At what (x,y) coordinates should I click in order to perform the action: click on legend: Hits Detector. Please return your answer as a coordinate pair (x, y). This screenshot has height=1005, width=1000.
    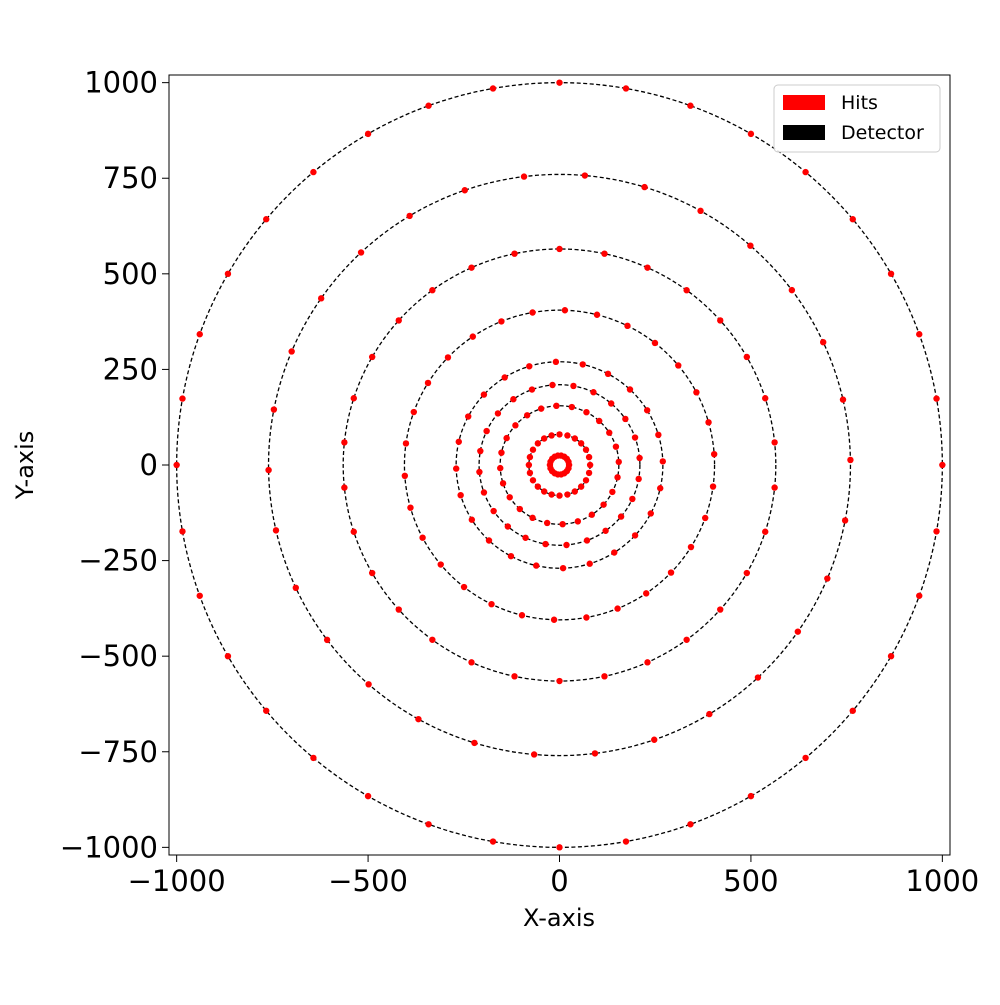
    Looking at the image, I should click on (857, 118).